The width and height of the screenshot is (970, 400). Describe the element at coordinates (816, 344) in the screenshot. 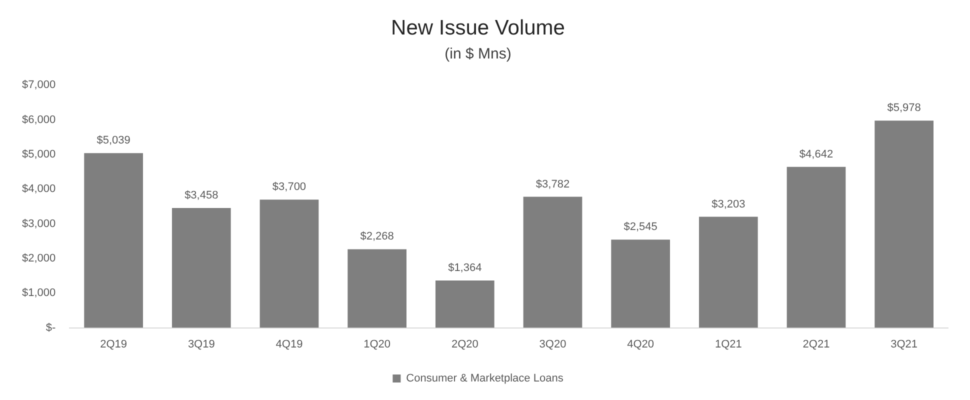

I see `x-tick-label: 2Q21` at that location.